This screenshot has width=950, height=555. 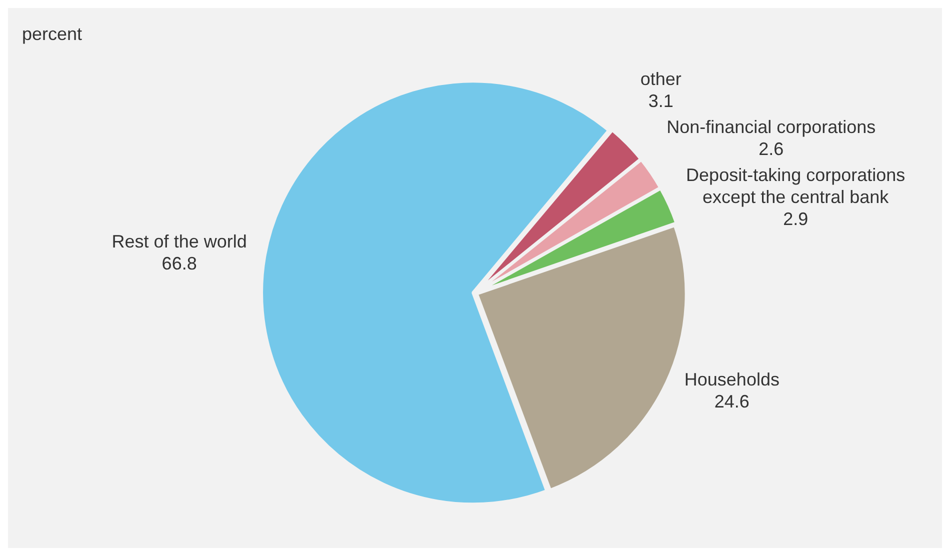 What do you see at coordinates (661, 78) in the screenshot?
I see `slice-label: other` at bounding box center [661, 78].